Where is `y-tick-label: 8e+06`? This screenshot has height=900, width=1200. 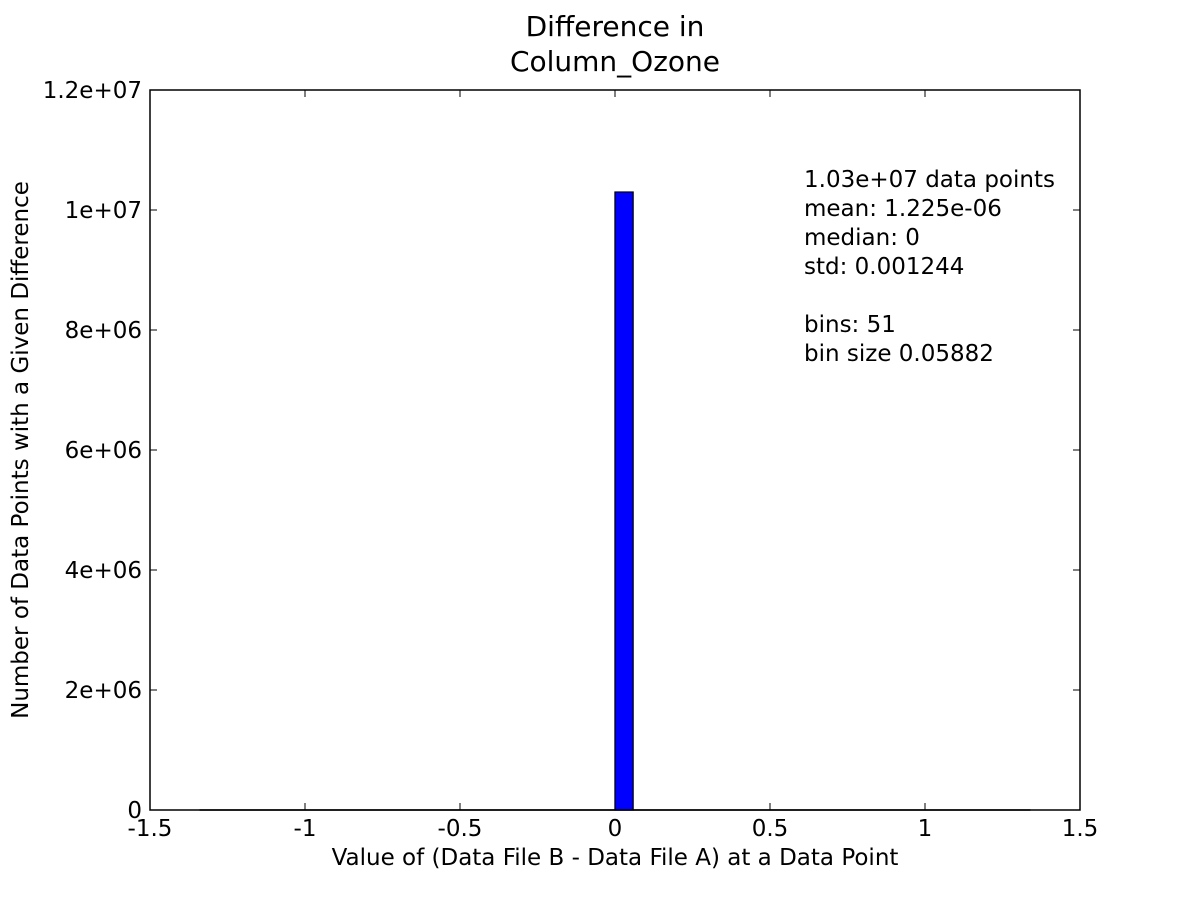
y-tick-label: 8e+06 is located at coordinates (103, 331).